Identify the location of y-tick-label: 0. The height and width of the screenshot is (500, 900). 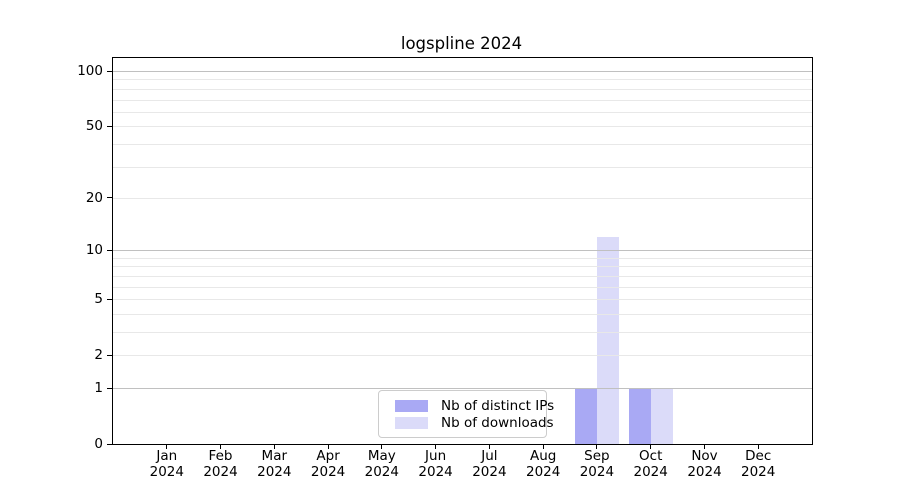
(98, 444).